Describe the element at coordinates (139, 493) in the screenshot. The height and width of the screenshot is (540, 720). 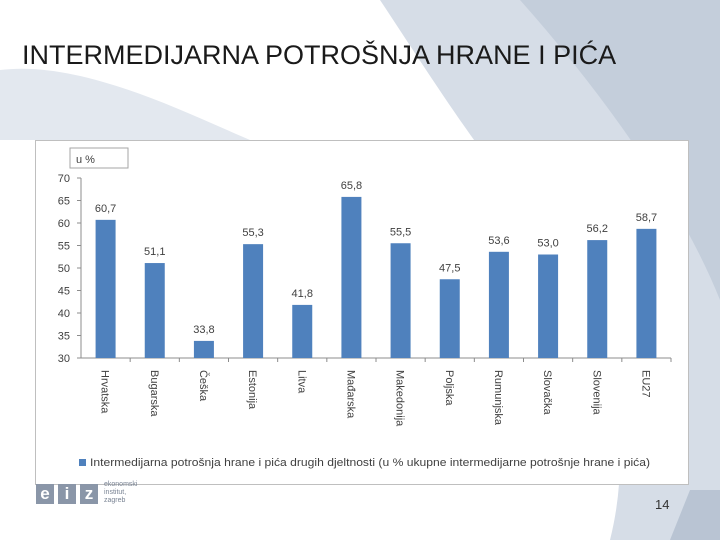
I see `logo-text: ekonomski institut, zagreb` at that location.